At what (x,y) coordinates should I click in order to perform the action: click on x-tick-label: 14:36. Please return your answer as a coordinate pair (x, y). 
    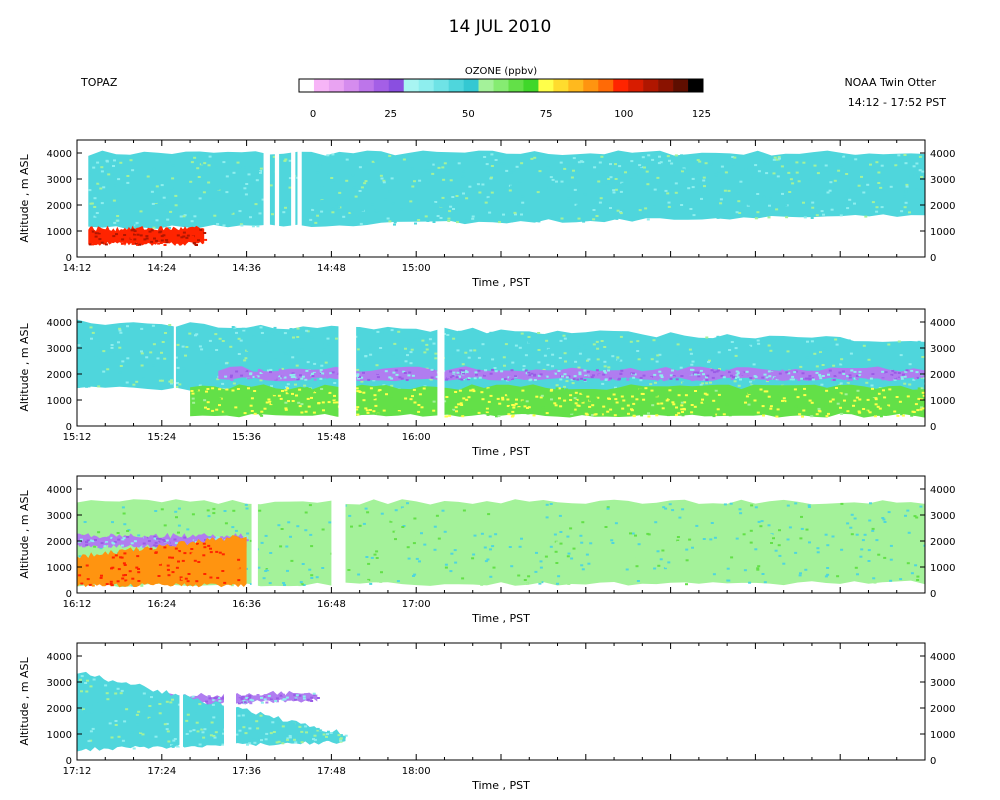
    Looking at the image, I should click on (246, 268).